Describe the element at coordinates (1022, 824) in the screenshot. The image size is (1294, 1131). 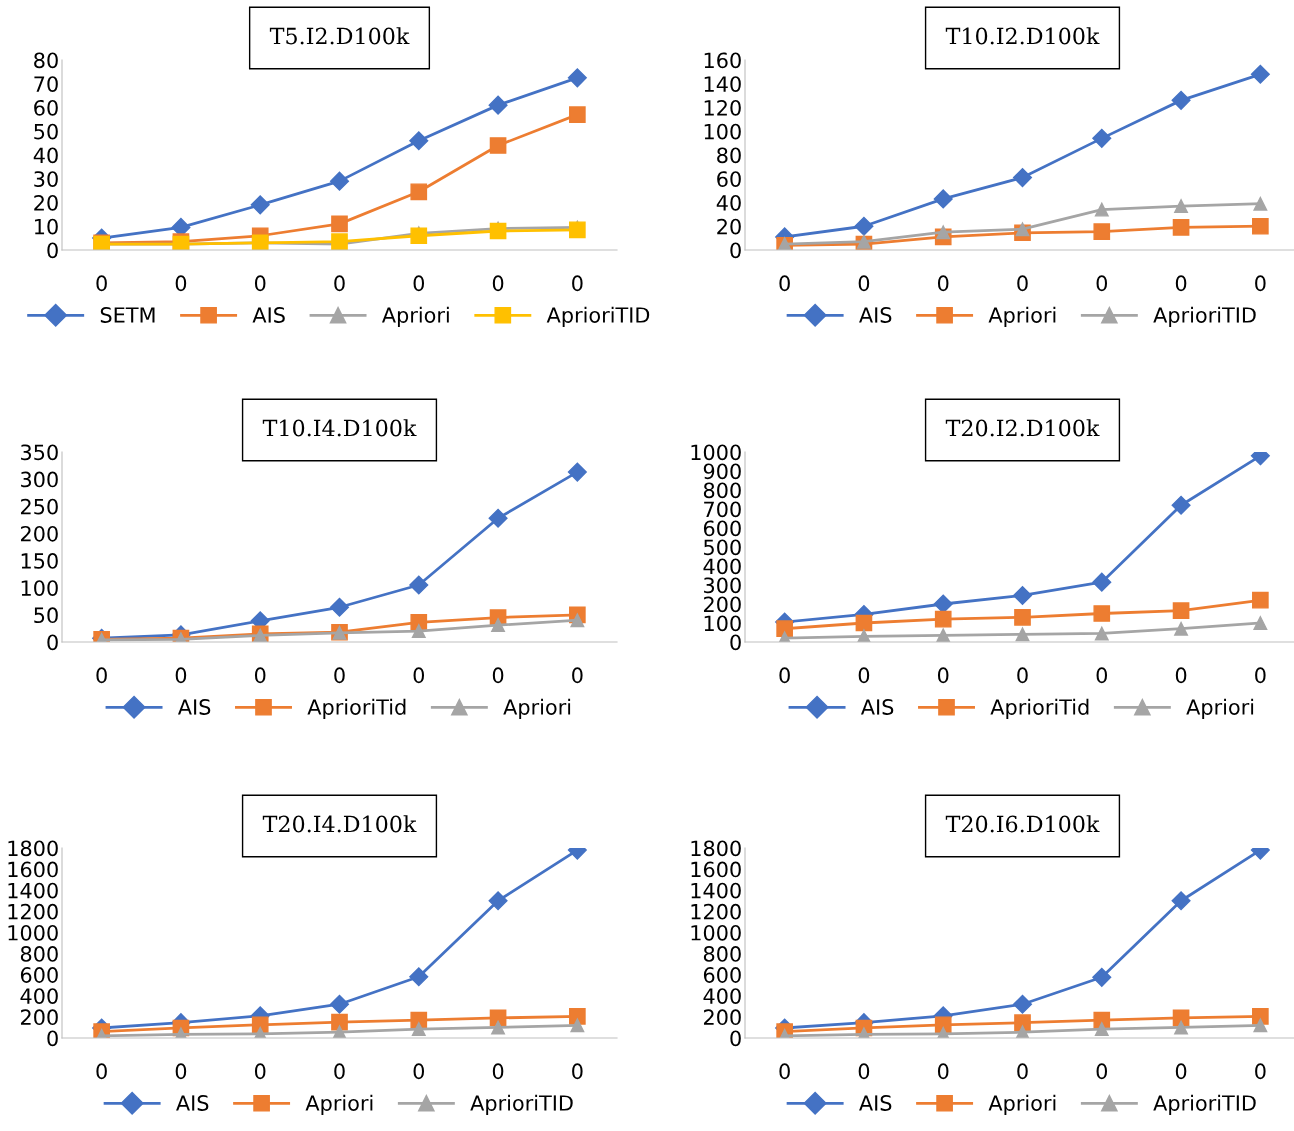
I see `chart-title: T20.I6.D100k` at that location.